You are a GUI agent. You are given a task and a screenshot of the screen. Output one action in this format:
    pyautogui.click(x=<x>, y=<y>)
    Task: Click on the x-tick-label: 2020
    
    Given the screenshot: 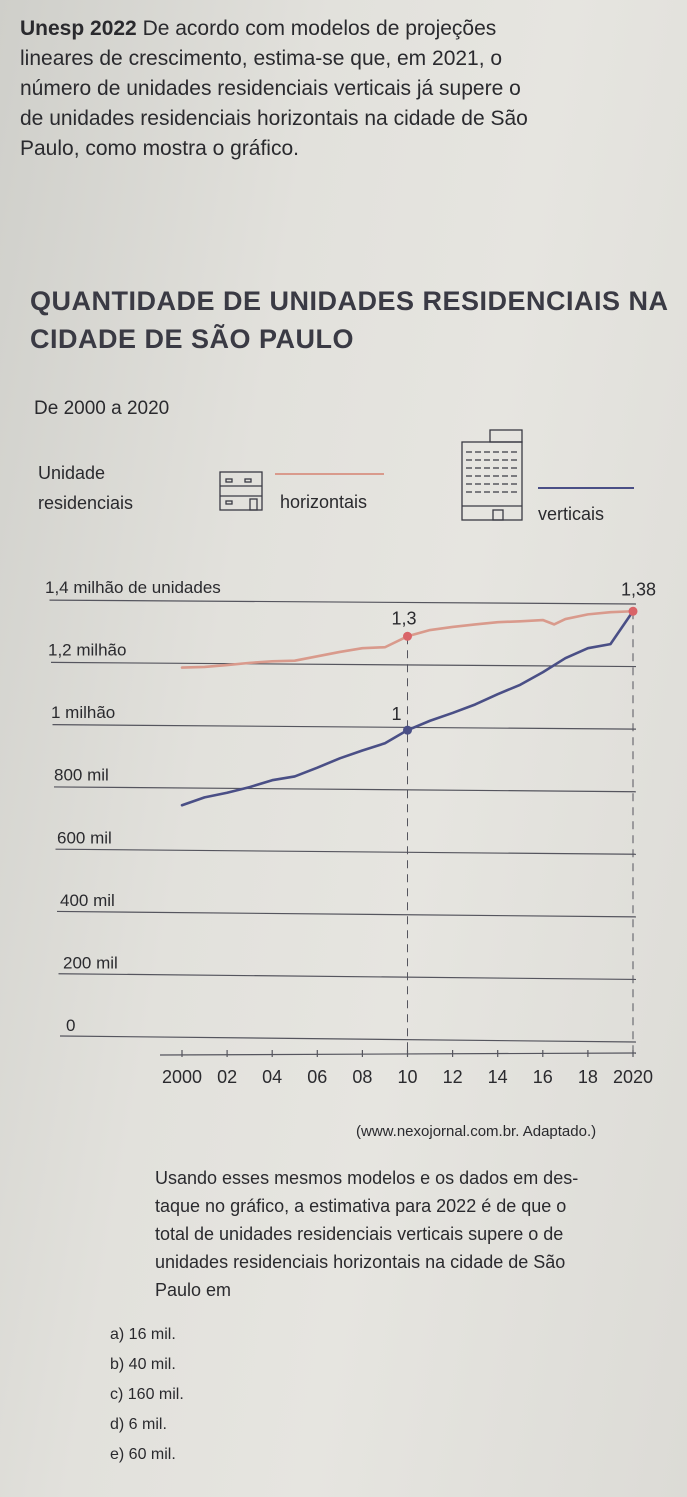 What is the action you would take?
    pyautogui.click(x=633, y=1077)
    